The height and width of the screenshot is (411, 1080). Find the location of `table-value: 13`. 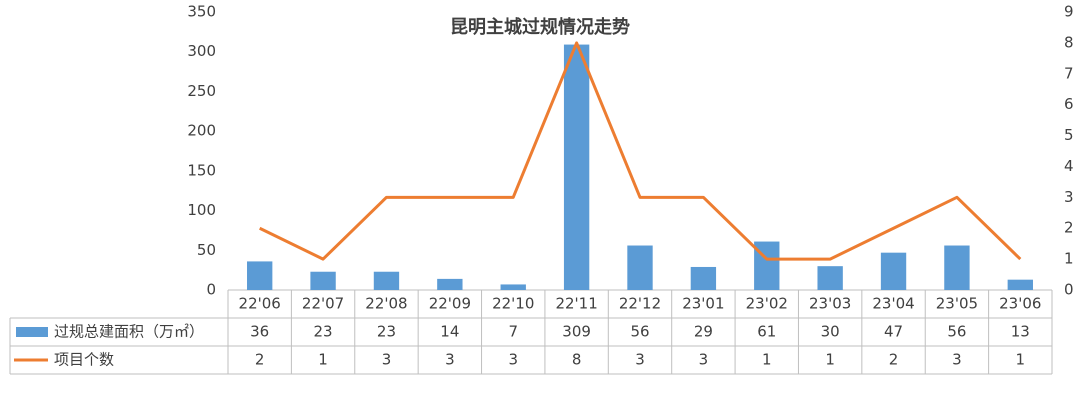

table-value: 13 is located at coordinates (1020, 332).